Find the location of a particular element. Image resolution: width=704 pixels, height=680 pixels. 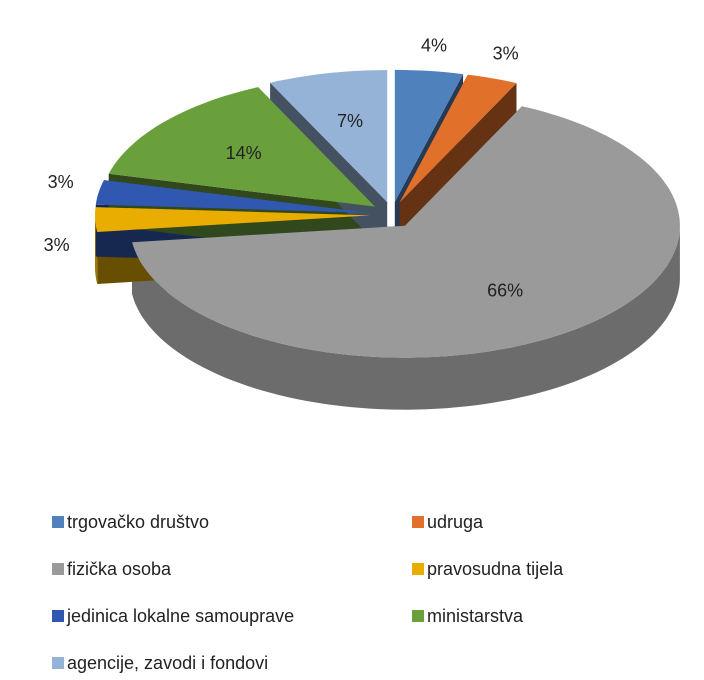

legend-label: trgovačko društvo is located at coordinates (138, 522).